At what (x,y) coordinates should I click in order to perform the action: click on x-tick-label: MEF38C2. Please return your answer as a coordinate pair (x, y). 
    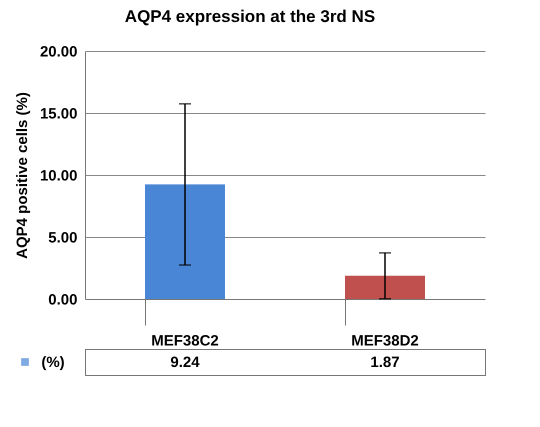
    Looking at the image, I should click on (185, 341).